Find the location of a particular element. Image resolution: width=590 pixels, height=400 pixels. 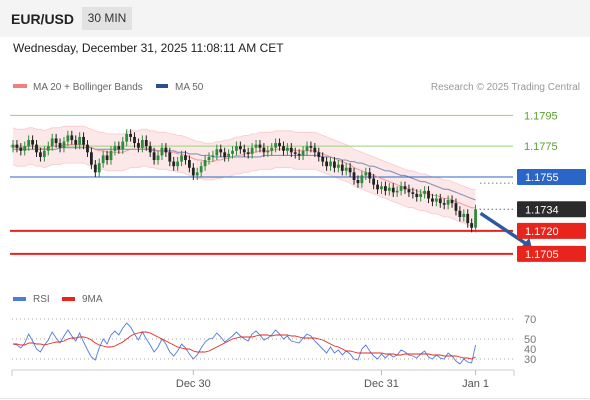

bollinger-lower-line is located at coordinates (244, 194).